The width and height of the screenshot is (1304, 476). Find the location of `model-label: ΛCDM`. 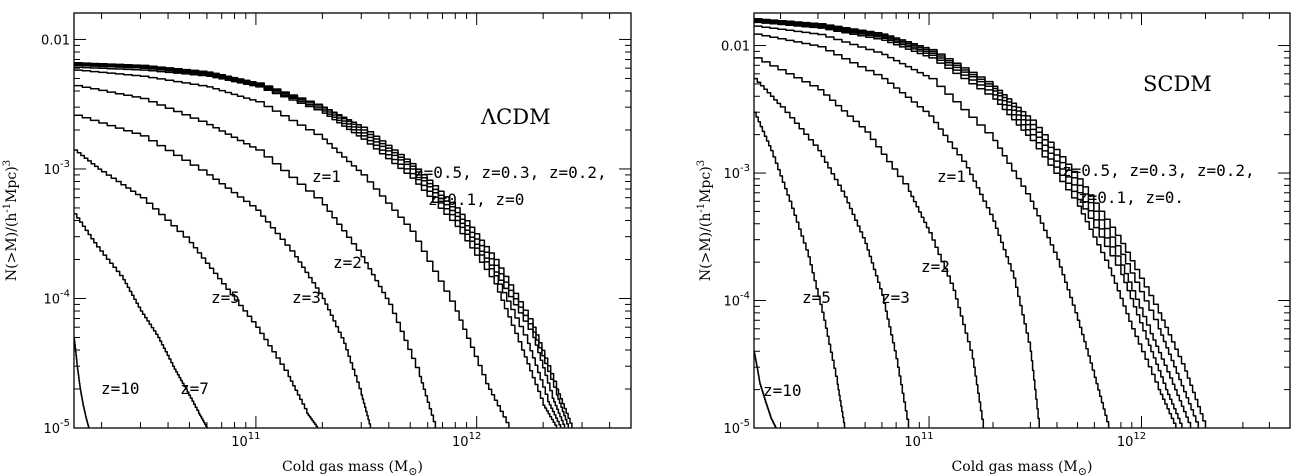

model-label: ΛCDM is located at coordinates (515, 117).